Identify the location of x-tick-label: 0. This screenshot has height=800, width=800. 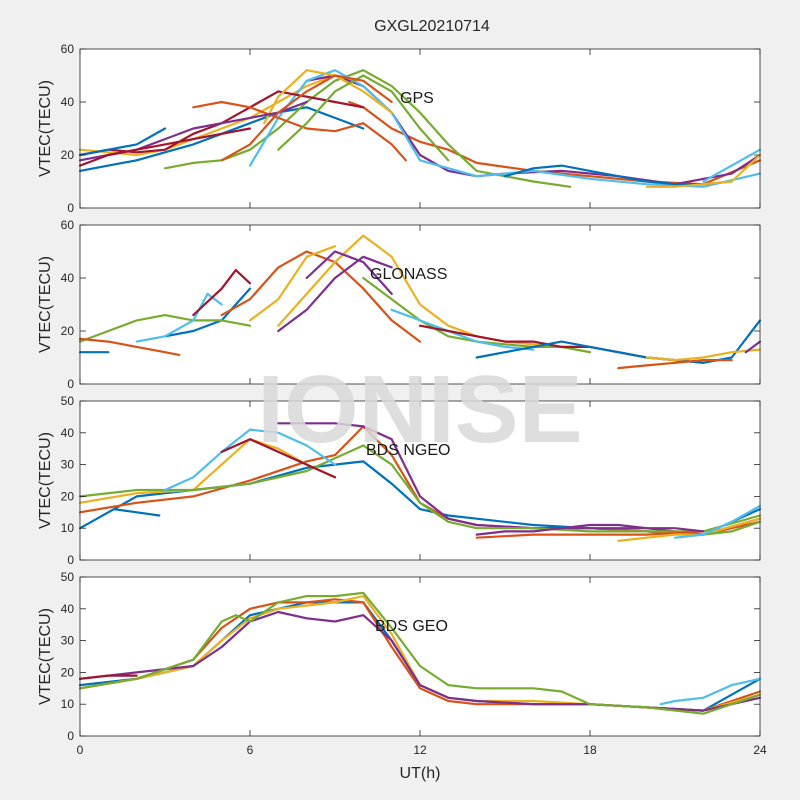
(80, 750).